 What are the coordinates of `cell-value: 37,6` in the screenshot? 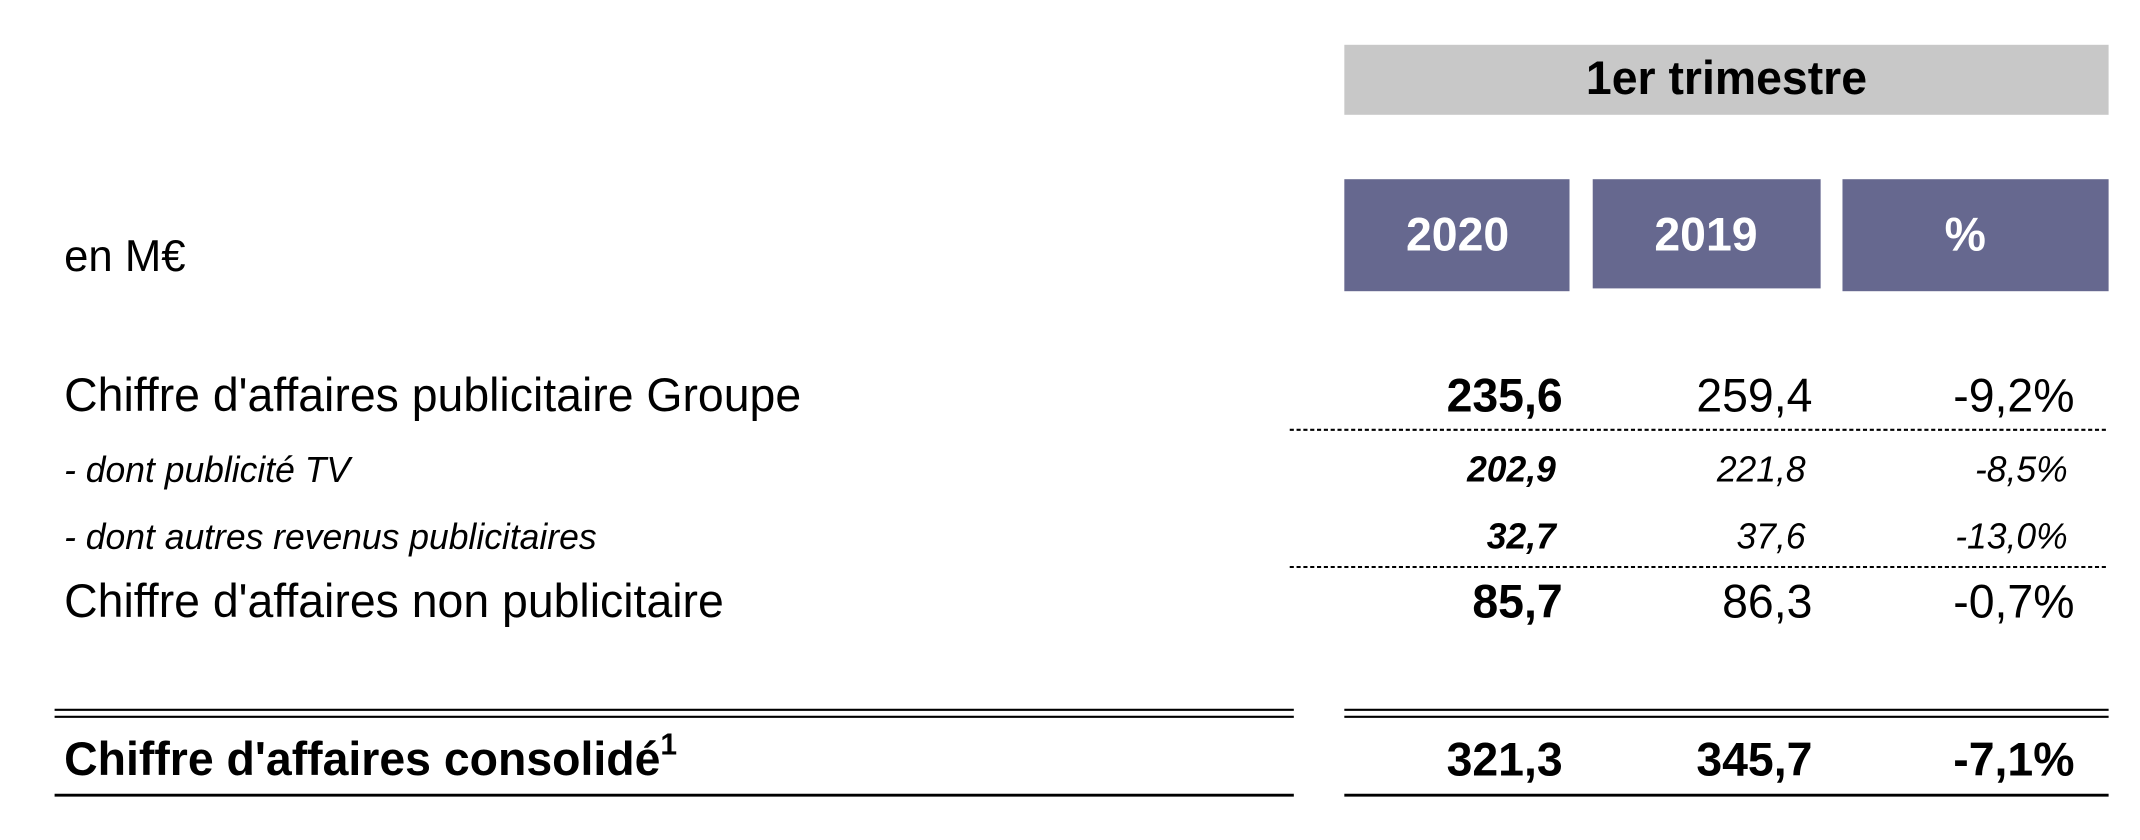 It's located at (1771, 536).